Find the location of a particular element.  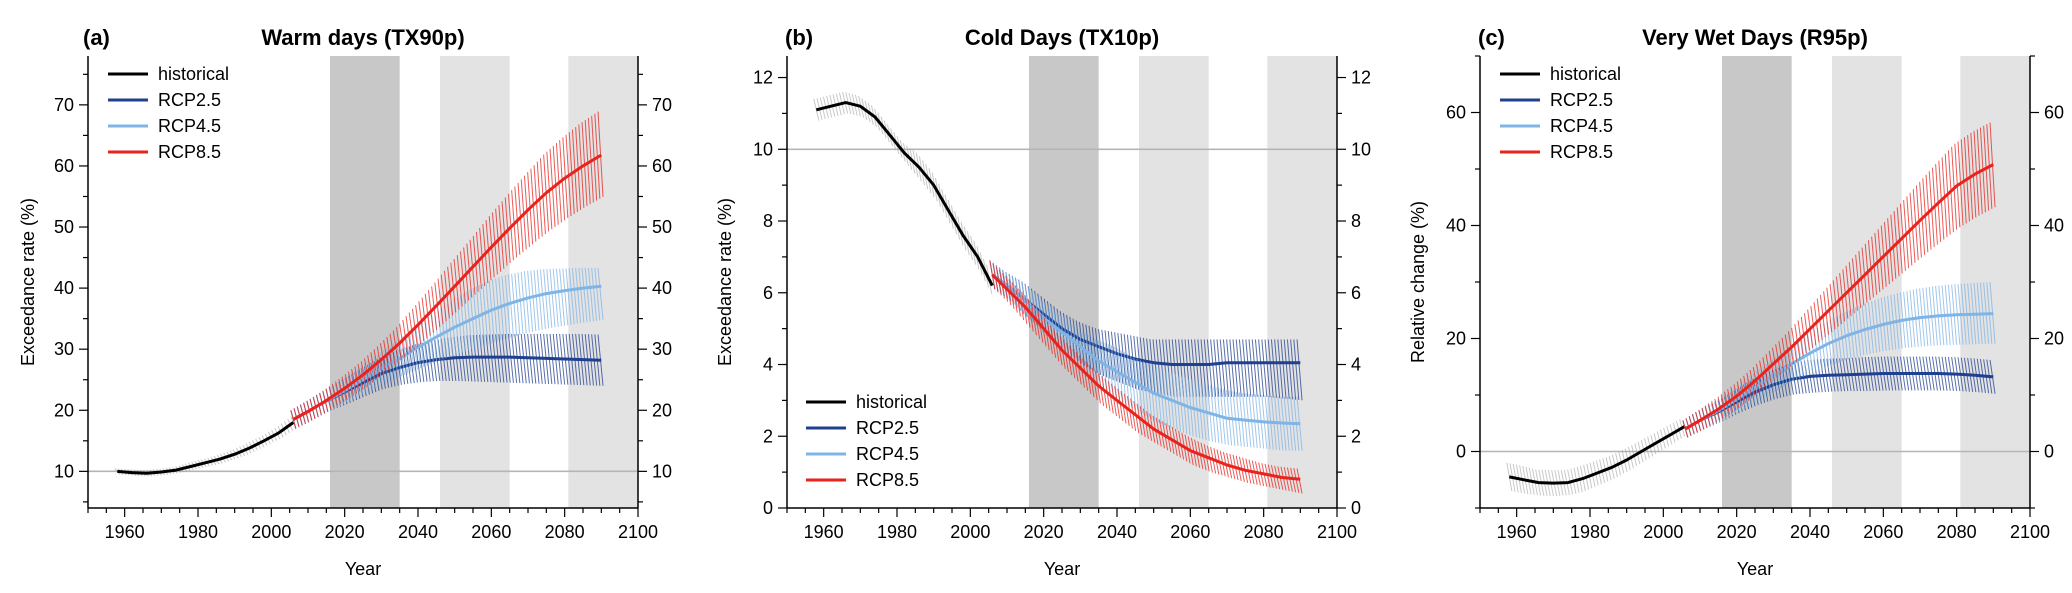

legend-label-rcp85: RCP8.5 is located at coordinates (1581, 152).